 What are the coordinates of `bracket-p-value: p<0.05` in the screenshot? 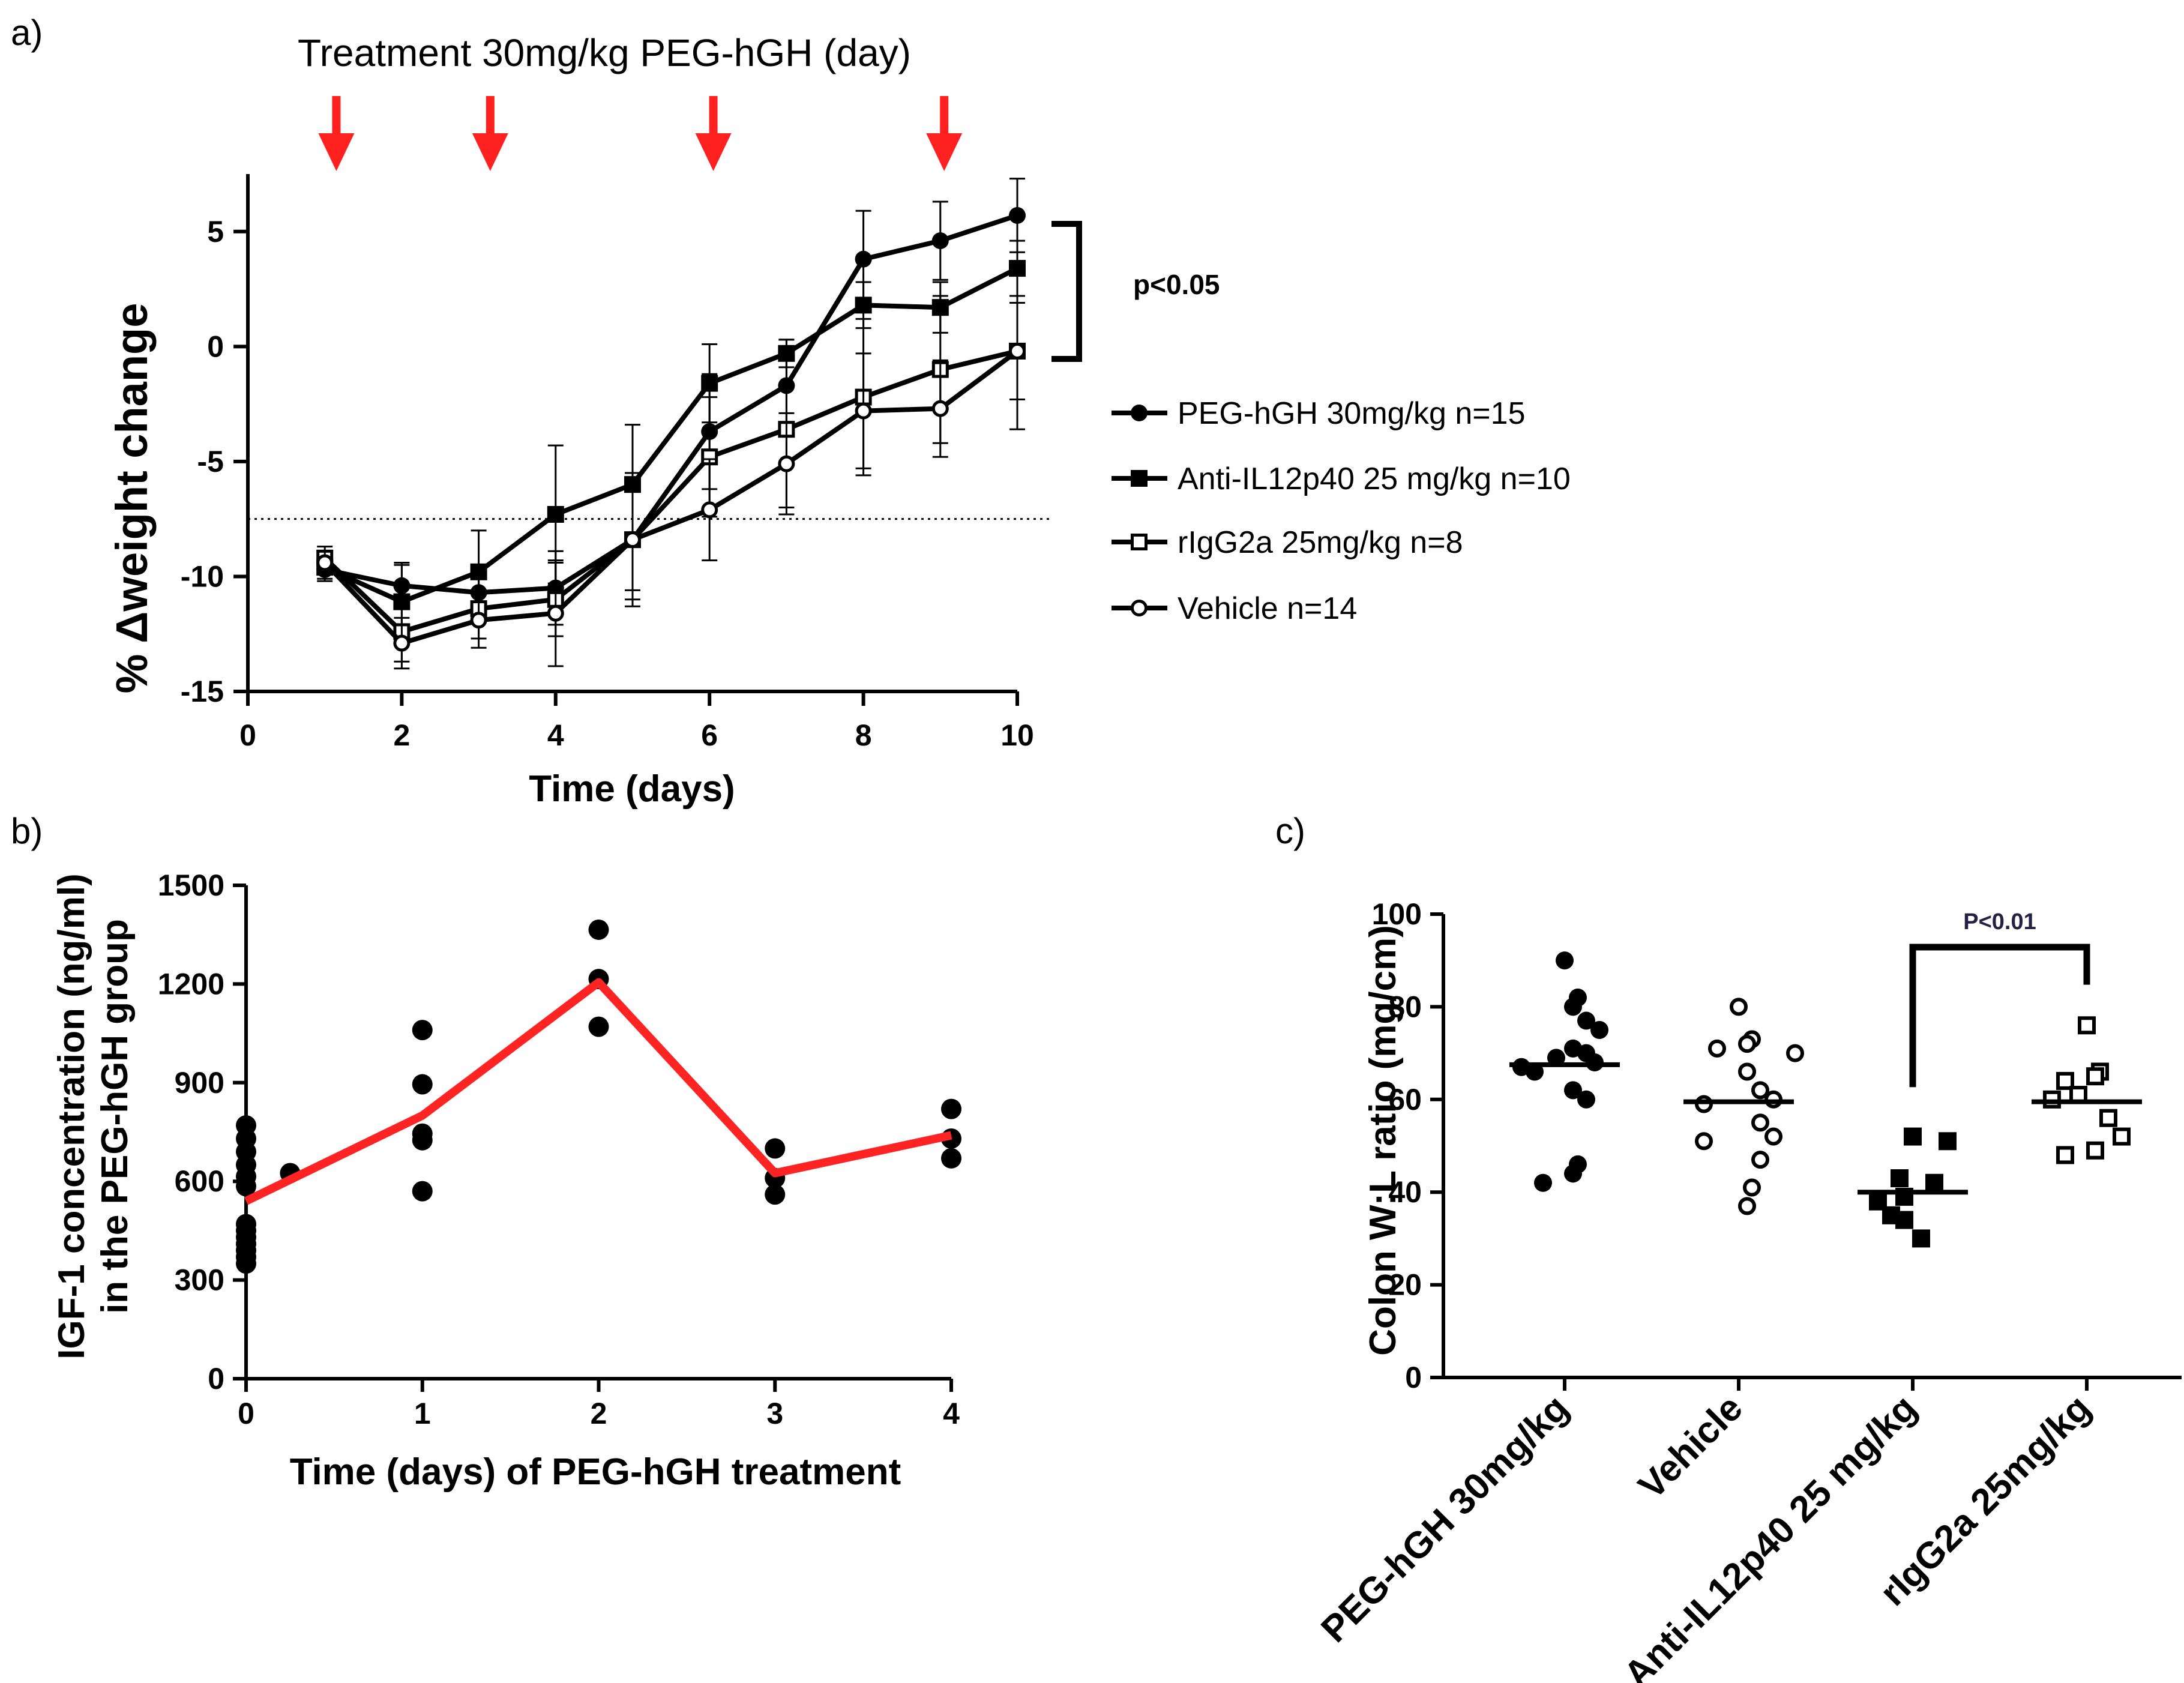 It's located at (1176, 284).